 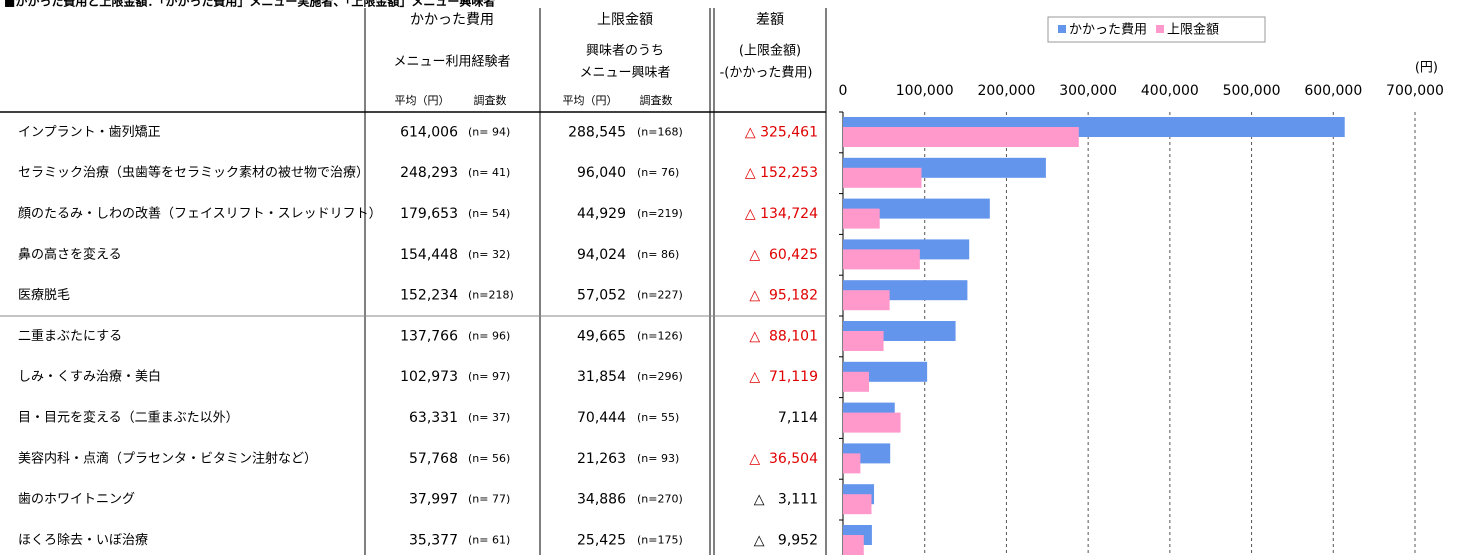 I want to click on cost-n: (n= 56), so click(x=489, y=458).